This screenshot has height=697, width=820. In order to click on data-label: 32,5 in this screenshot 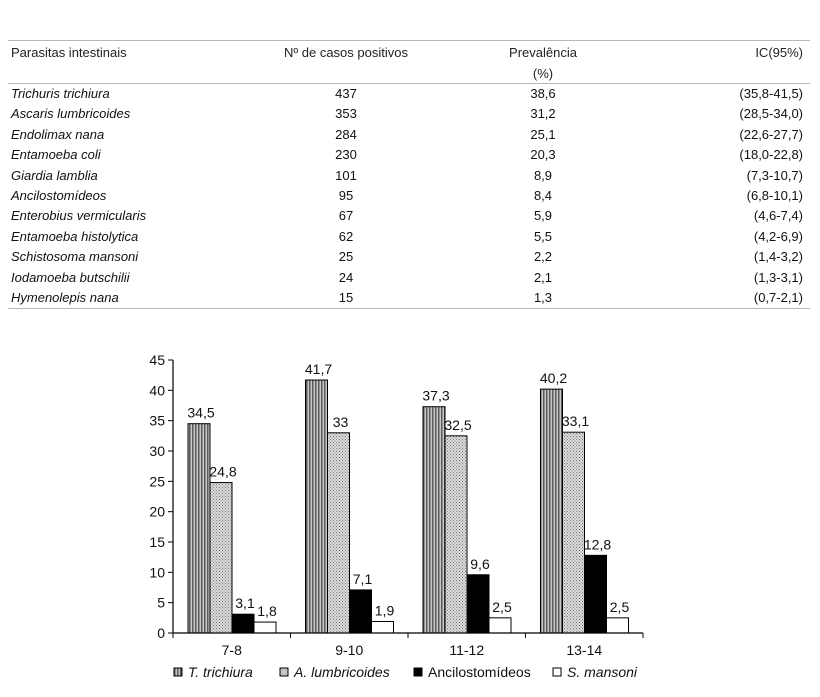, I will do `click(457, 425)`.